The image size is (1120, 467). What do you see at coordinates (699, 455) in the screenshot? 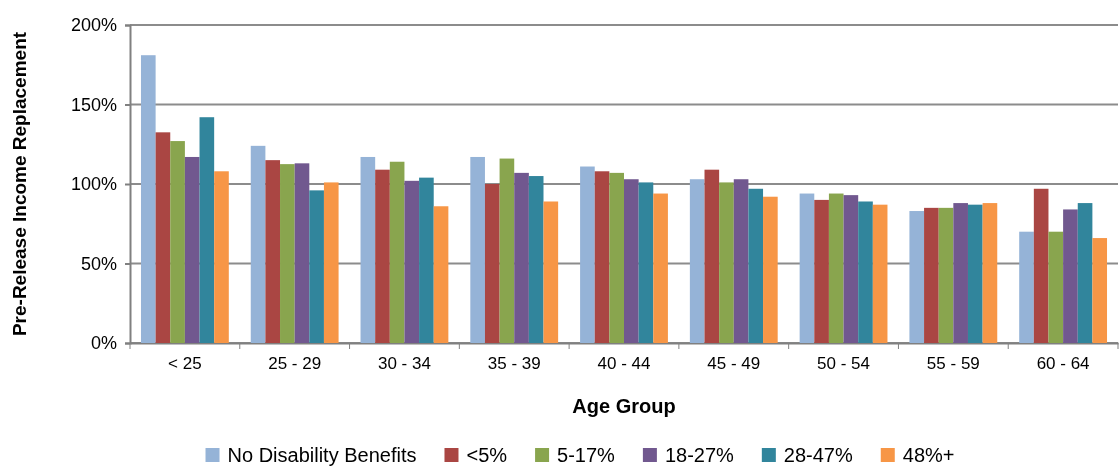
I see `legend-label: 18-27%` at bounding box center [699, 455].